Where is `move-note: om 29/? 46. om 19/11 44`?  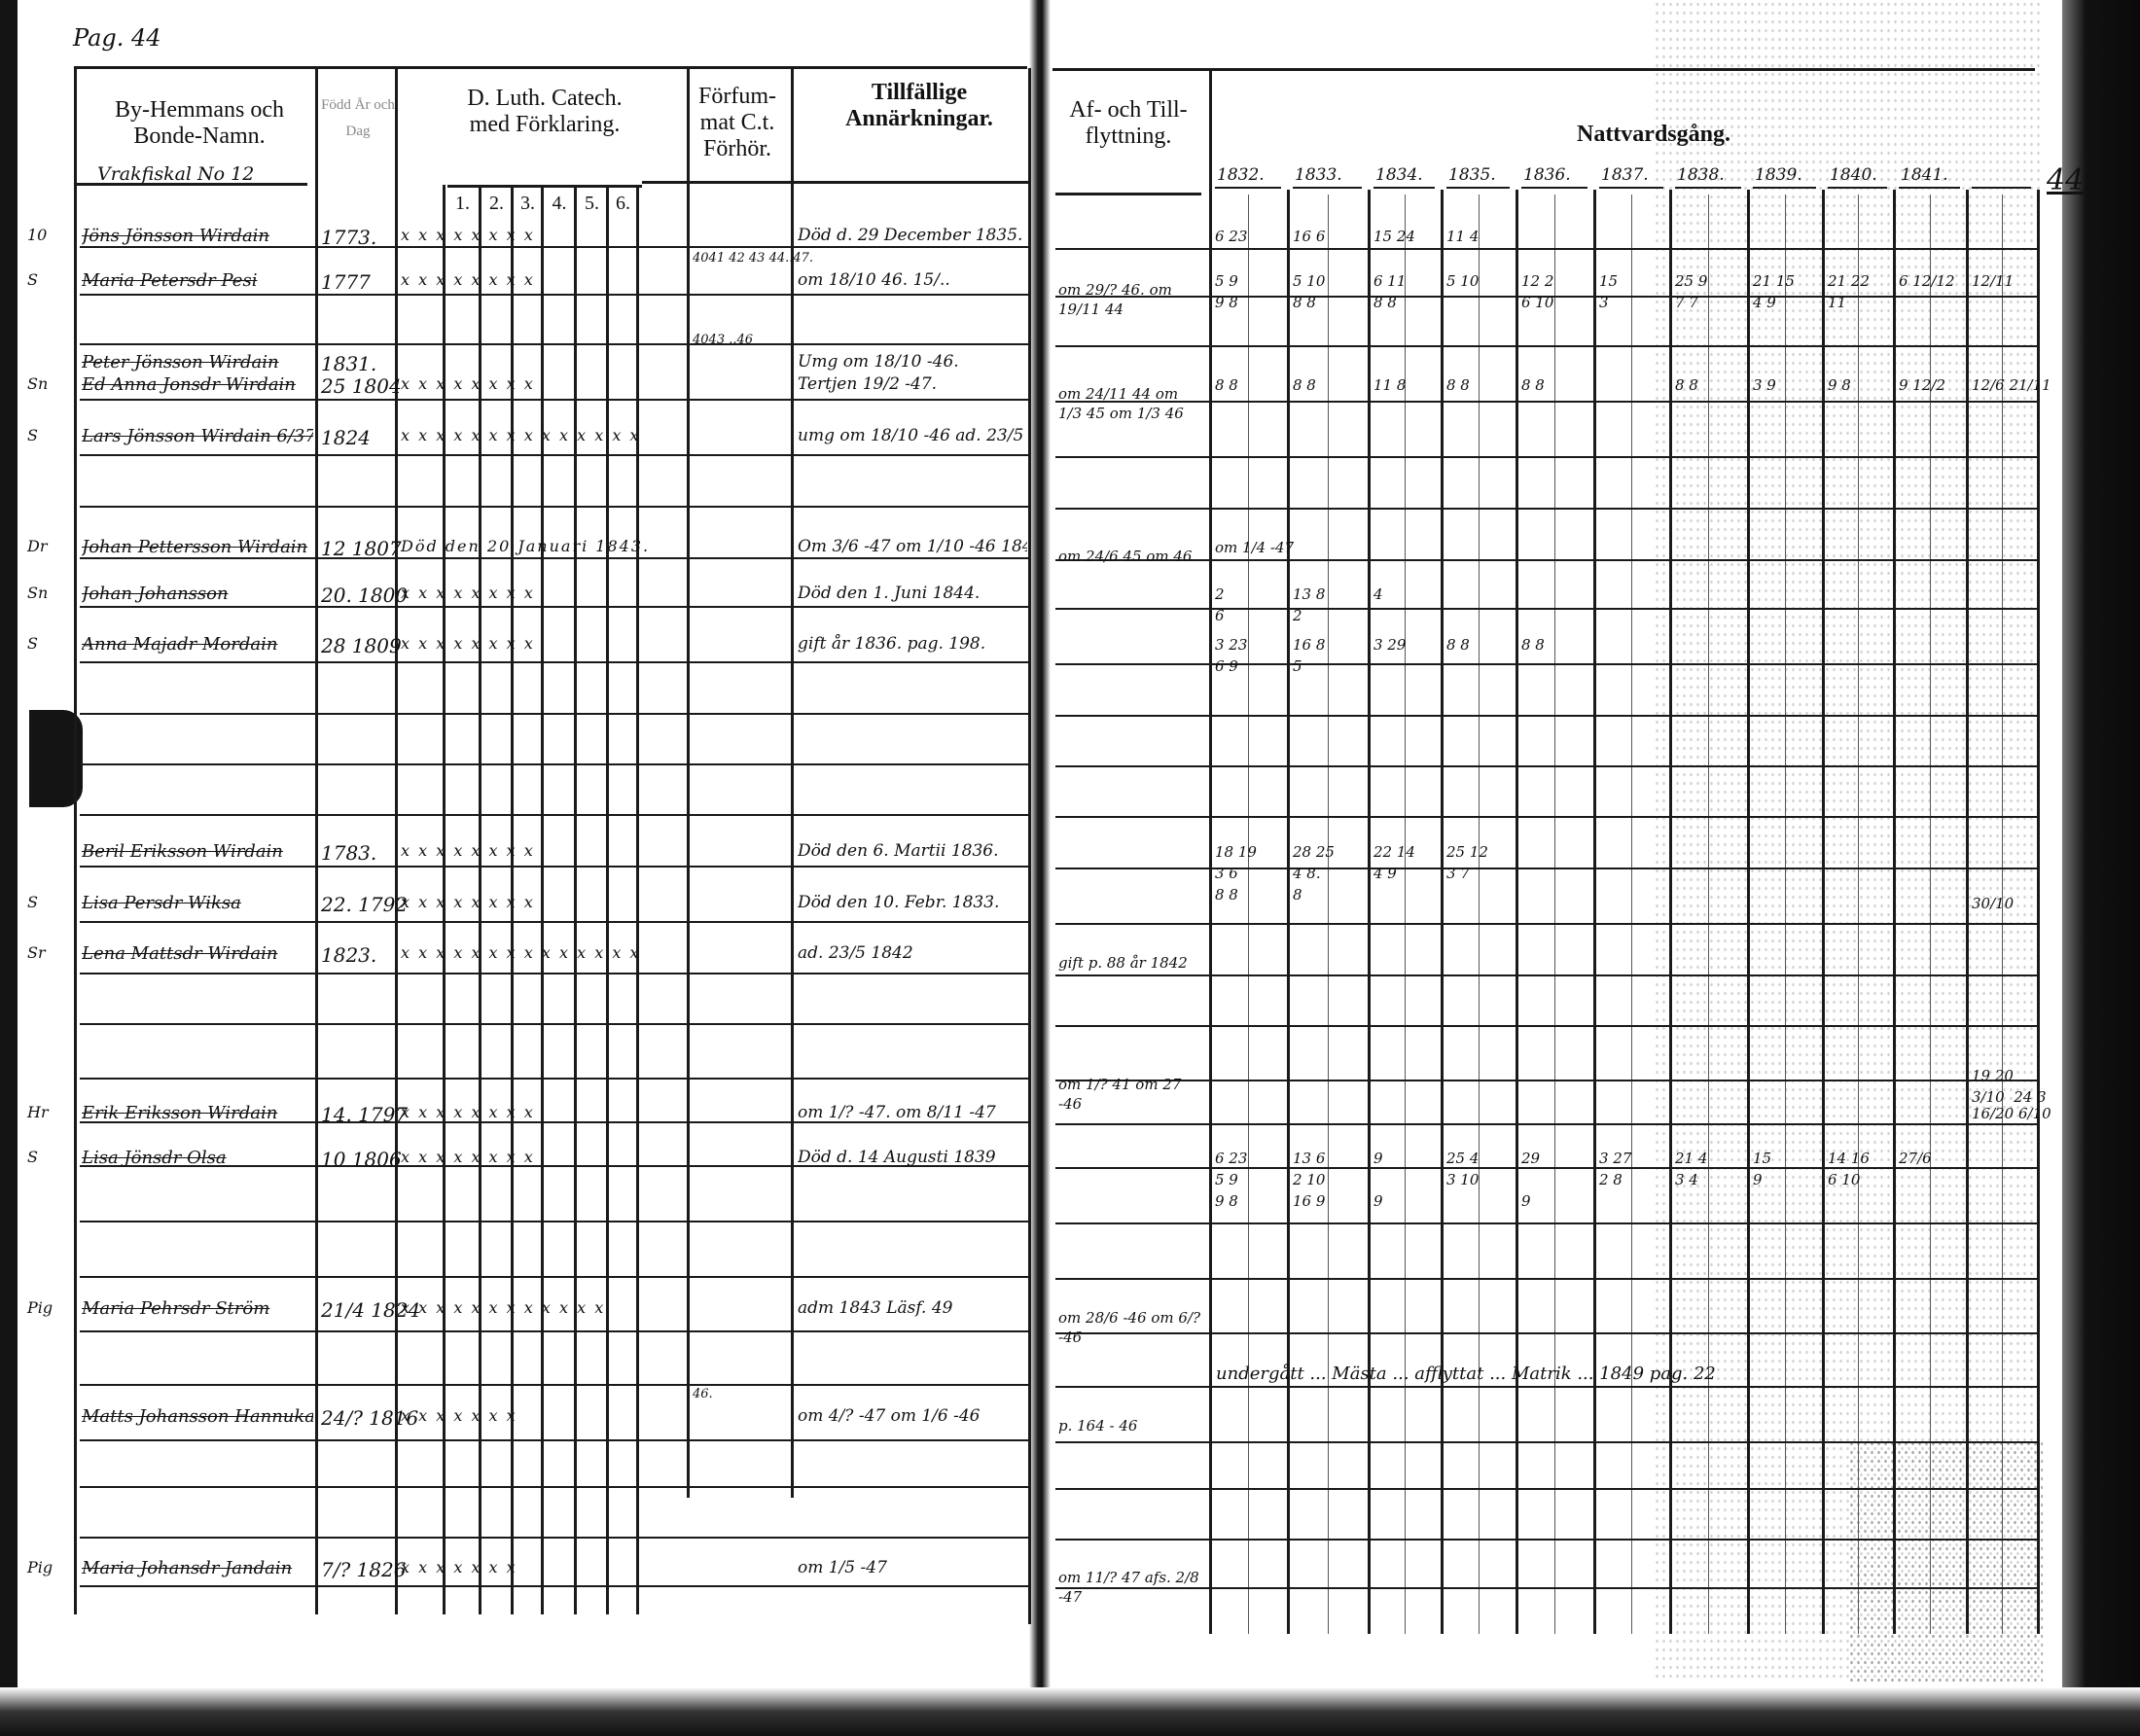
move-note: om 29/? 46. om 19/11 44 is located at coordinates (1115, 300).